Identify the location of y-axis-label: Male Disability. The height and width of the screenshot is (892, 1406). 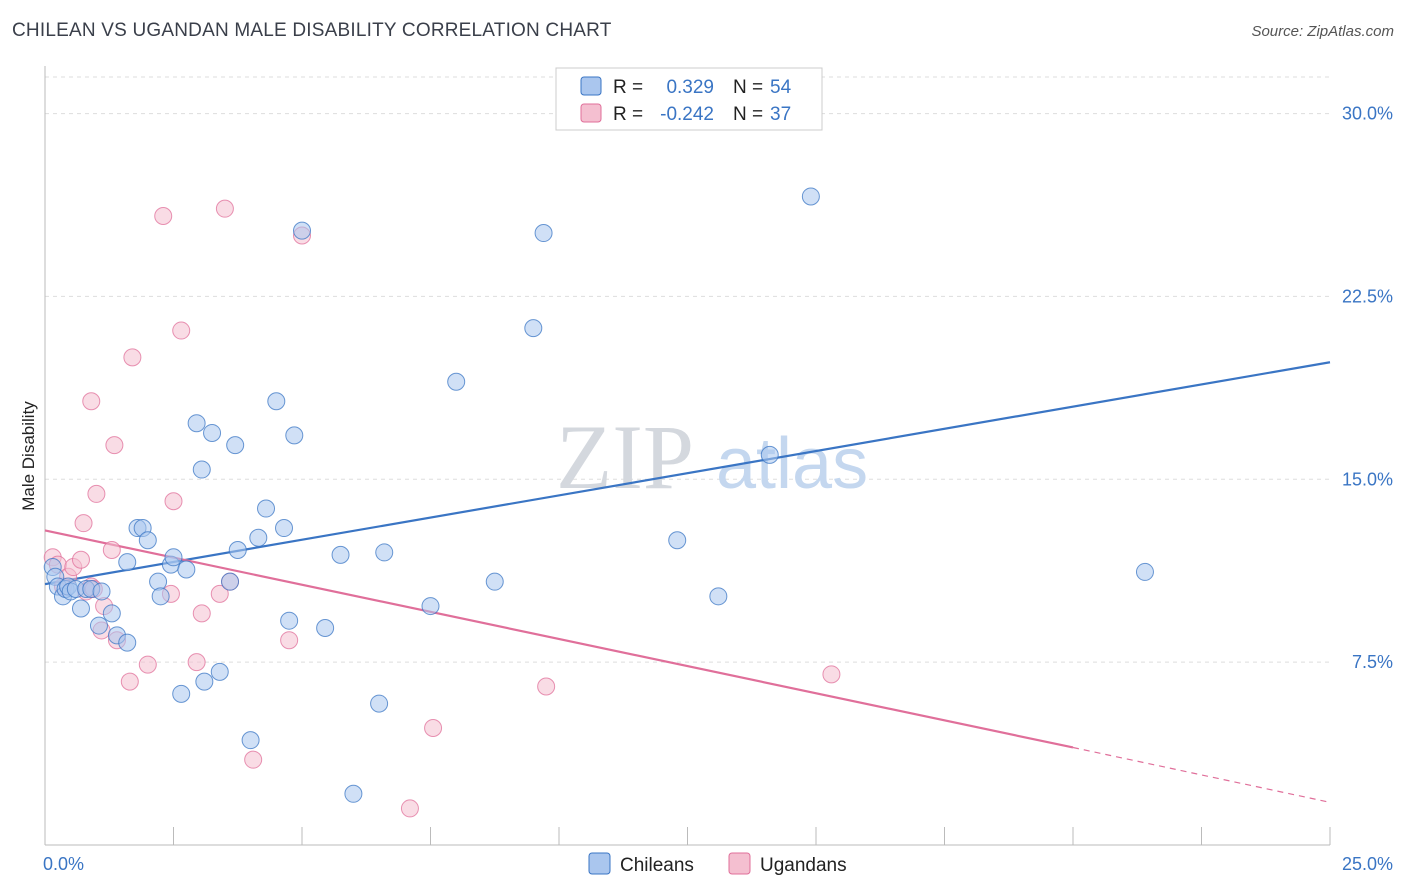
(28, 456).